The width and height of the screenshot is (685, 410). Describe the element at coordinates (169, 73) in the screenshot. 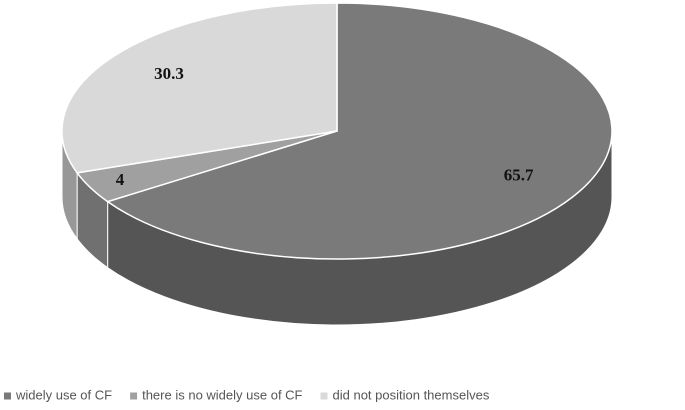

I see `data-label: 30.3` at that location.